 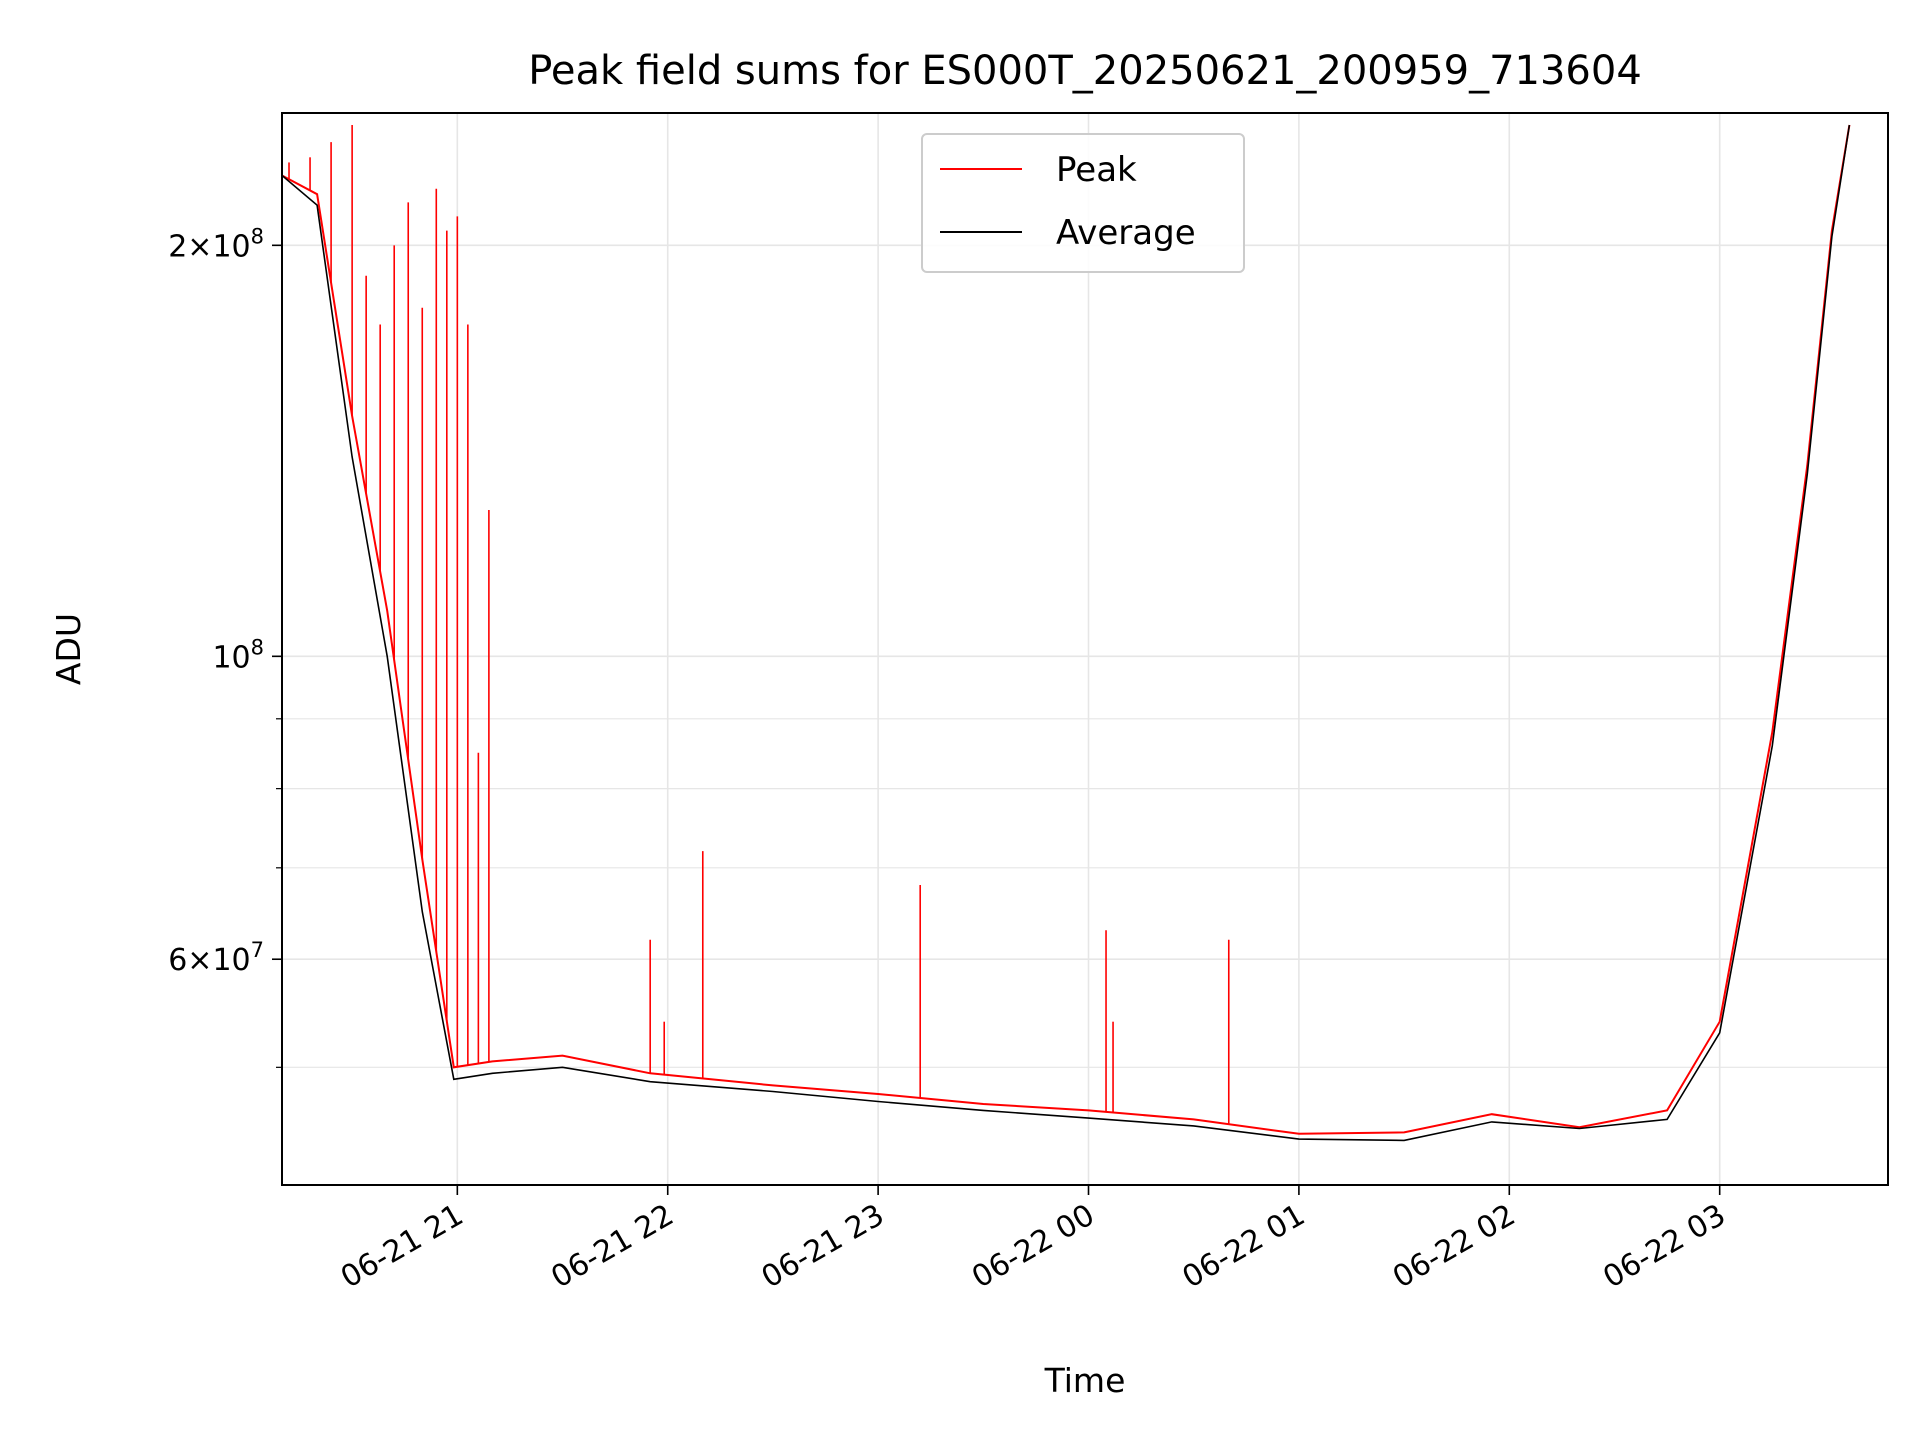 I want to click on legend-label: Peak, so click(x=1096, y=170).